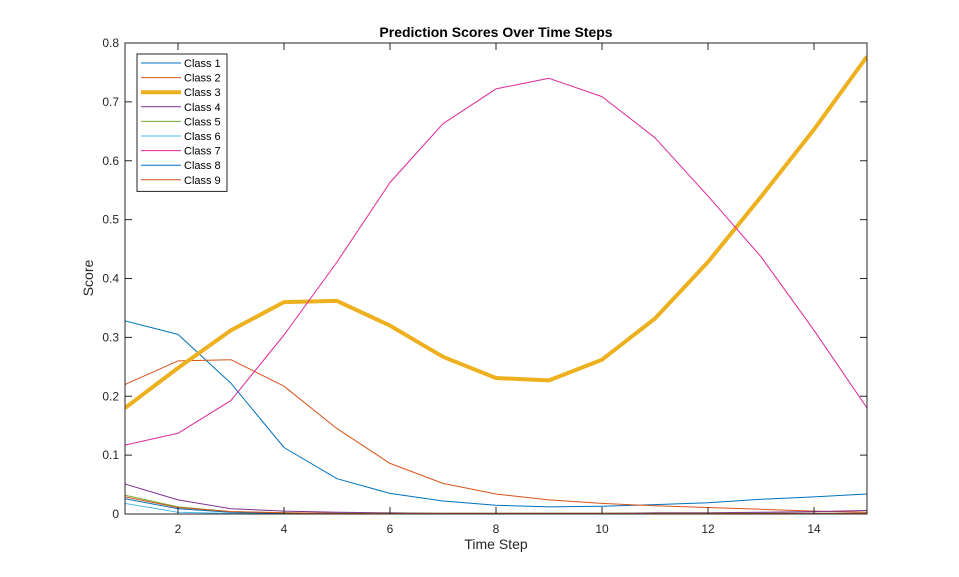  I want to click on y-axis-label: Score, so click(88, 278).